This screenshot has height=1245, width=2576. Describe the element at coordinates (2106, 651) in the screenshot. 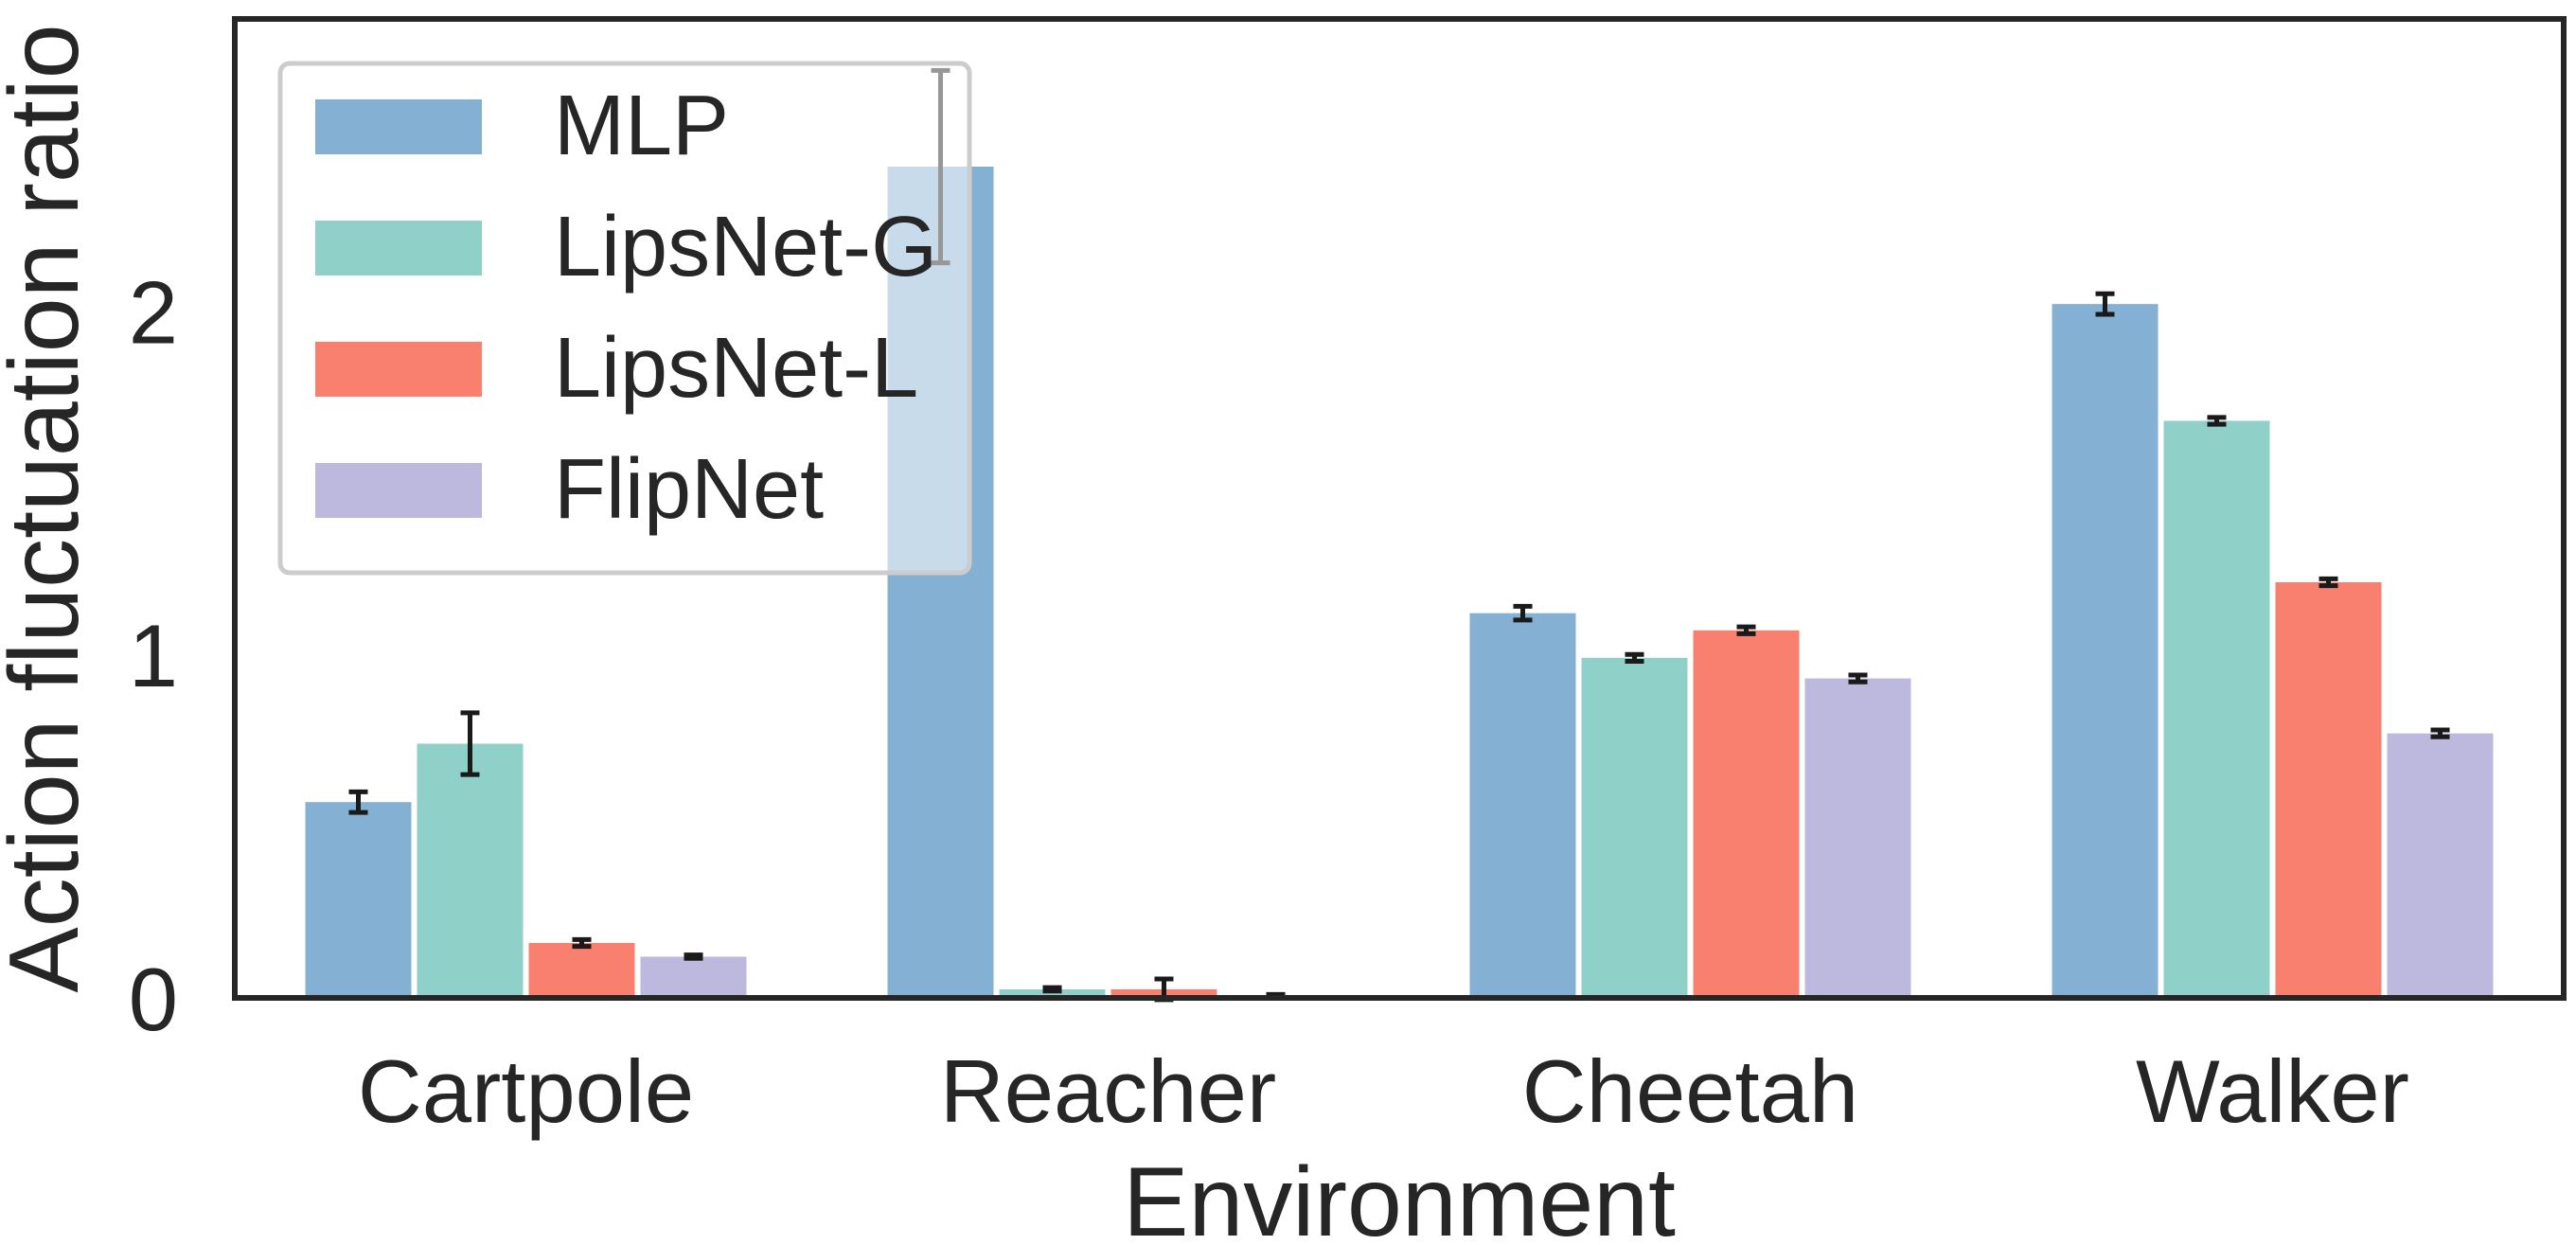

I see `bar-mlp-walker` at that location.